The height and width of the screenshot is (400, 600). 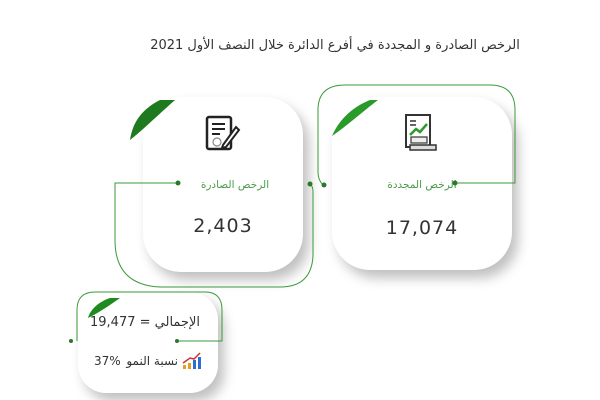 What do you see at coordinates (355, 118) in the screenshot?
I see `renewed-leaf` at bounding box center [355, 118].